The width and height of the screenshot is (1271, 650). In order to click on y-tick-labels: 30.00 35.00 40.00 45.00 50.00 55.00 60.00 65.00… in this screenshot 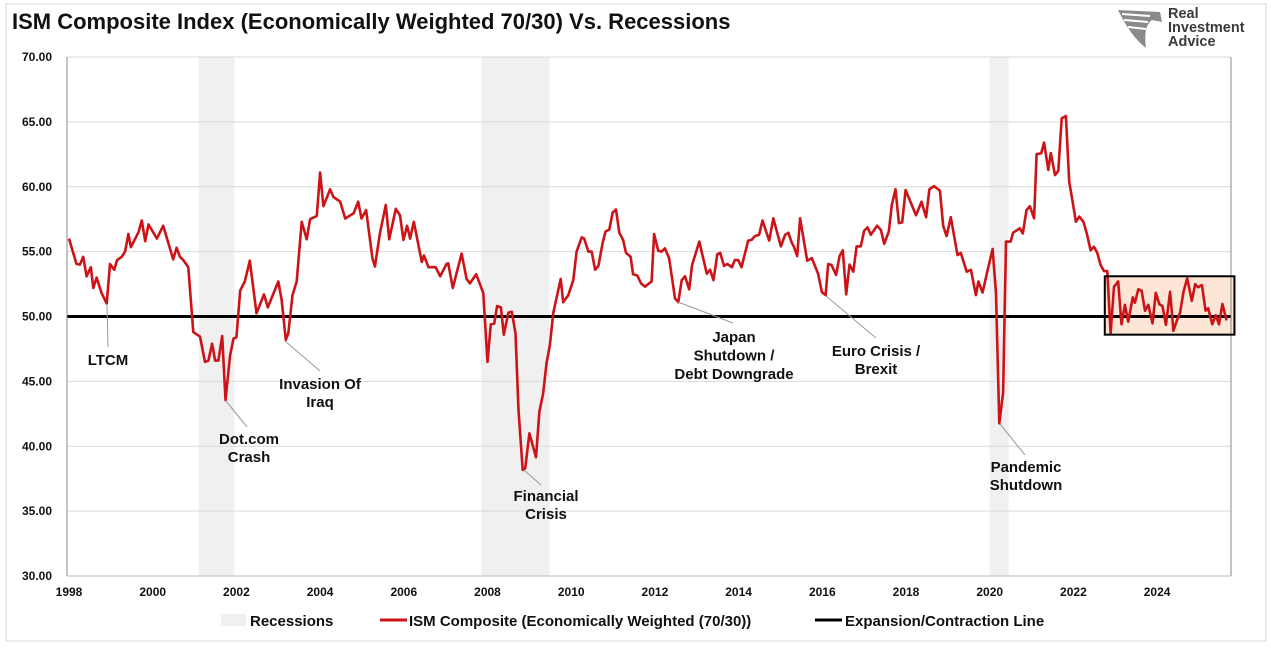, I will do `click(37, 316)`.